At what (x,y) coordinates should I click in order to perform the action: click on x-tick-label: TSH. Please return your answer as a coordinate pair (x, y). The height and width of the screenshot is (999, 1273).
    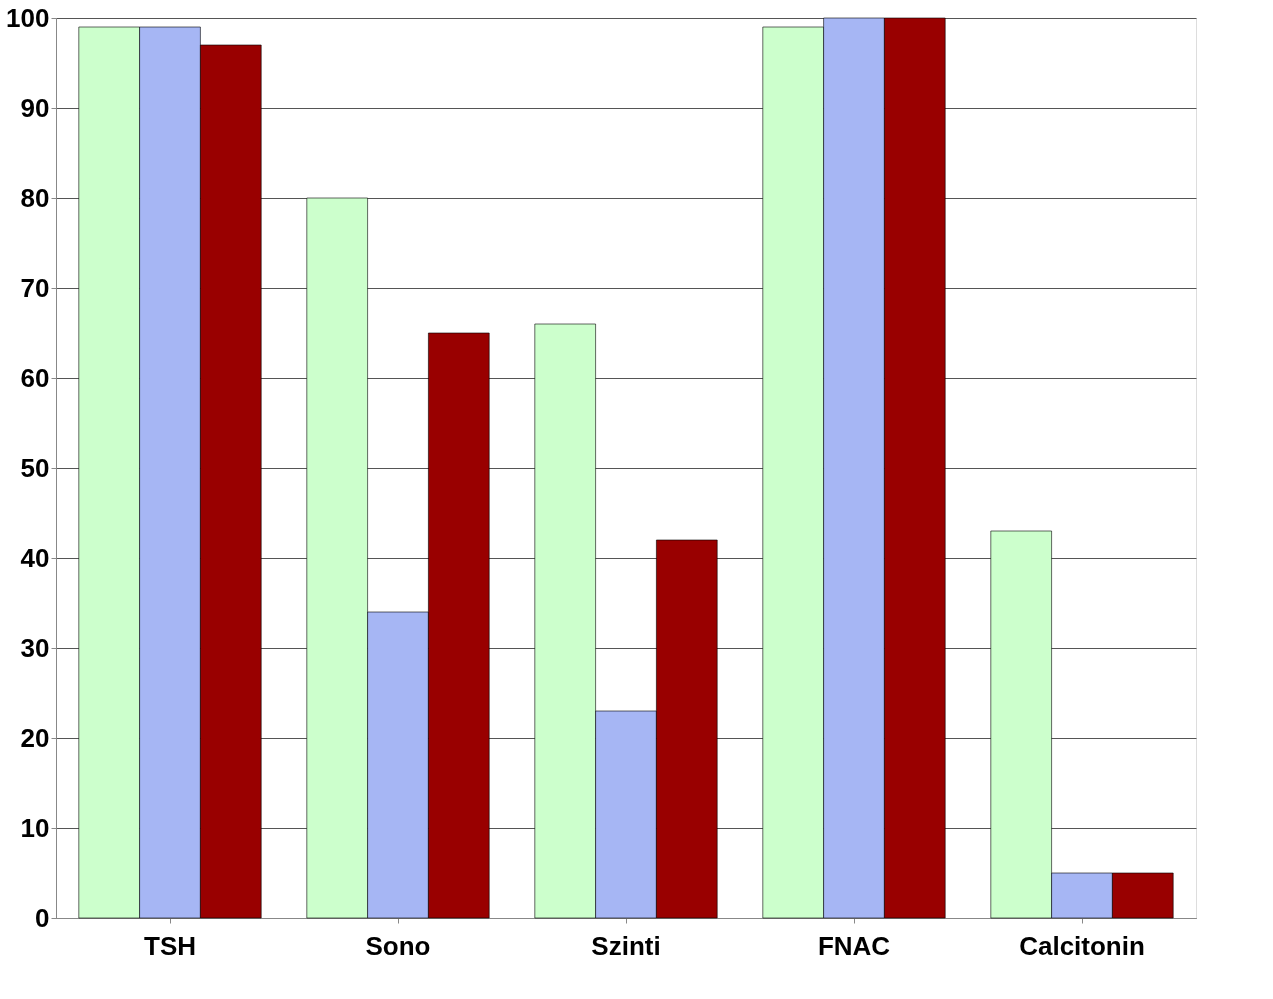
    Looking at the image, I should click on (170, 945).